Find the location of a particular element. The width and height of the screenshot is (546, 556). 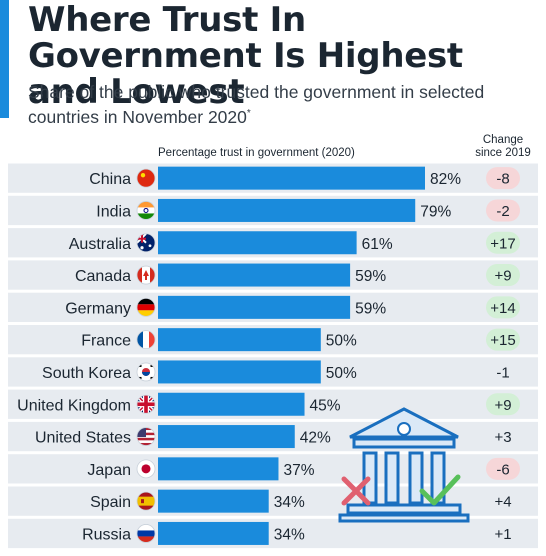

change-header-line1: Change is located at coordinates (503, 140).